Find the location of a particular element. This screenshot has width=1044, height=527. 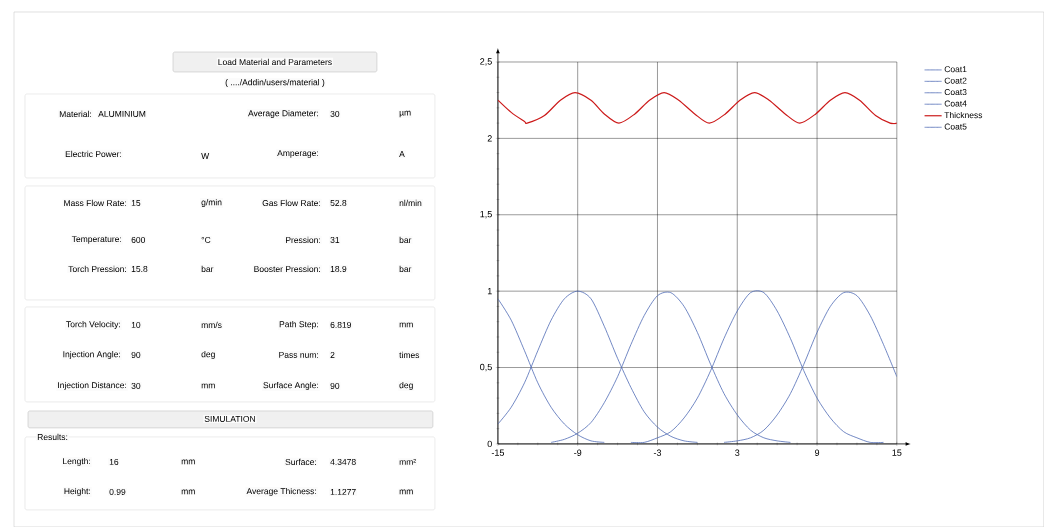

text: Booster Pression: is located at coordinates (287, 269).